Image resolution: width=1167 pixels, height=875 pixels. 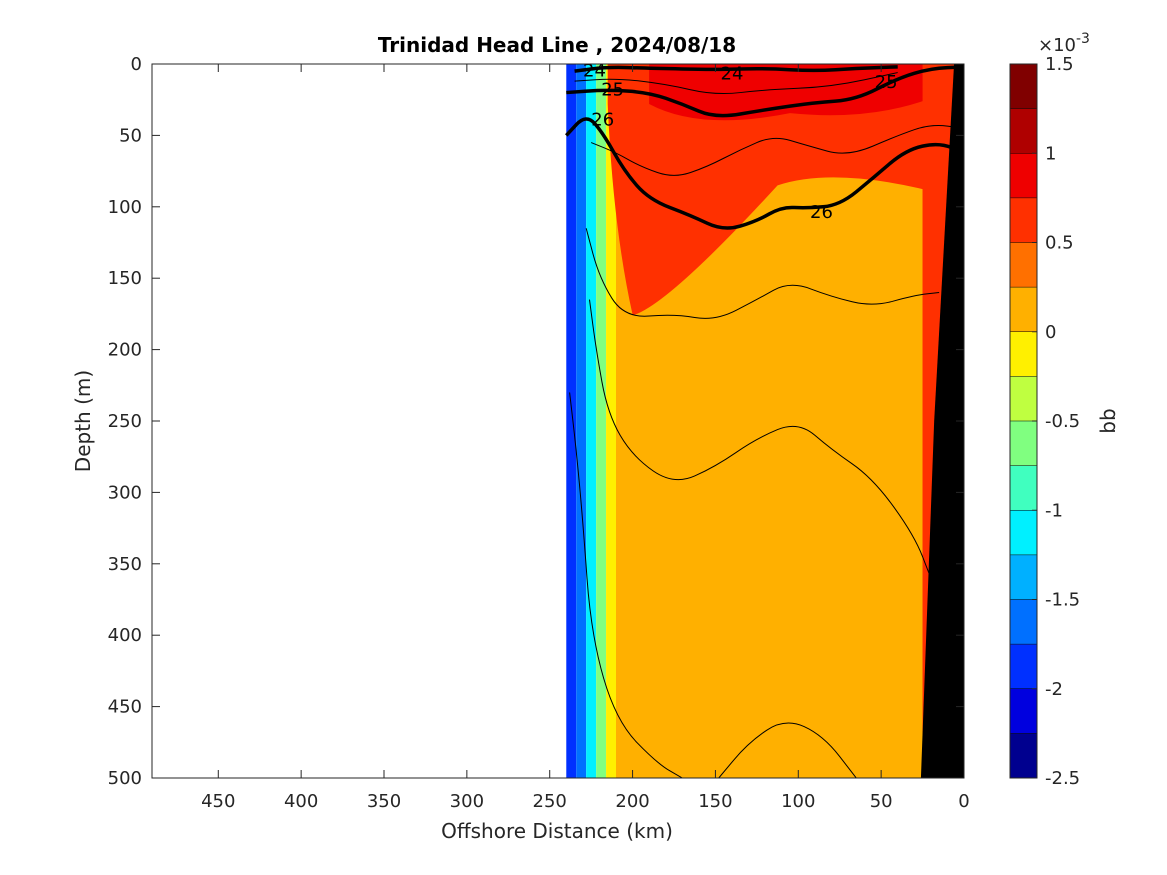 What do you see at coordinates (83, 421) in the screenshot?
I see `y-axis-label: Depth (m)` at bounding box center [83, 421].